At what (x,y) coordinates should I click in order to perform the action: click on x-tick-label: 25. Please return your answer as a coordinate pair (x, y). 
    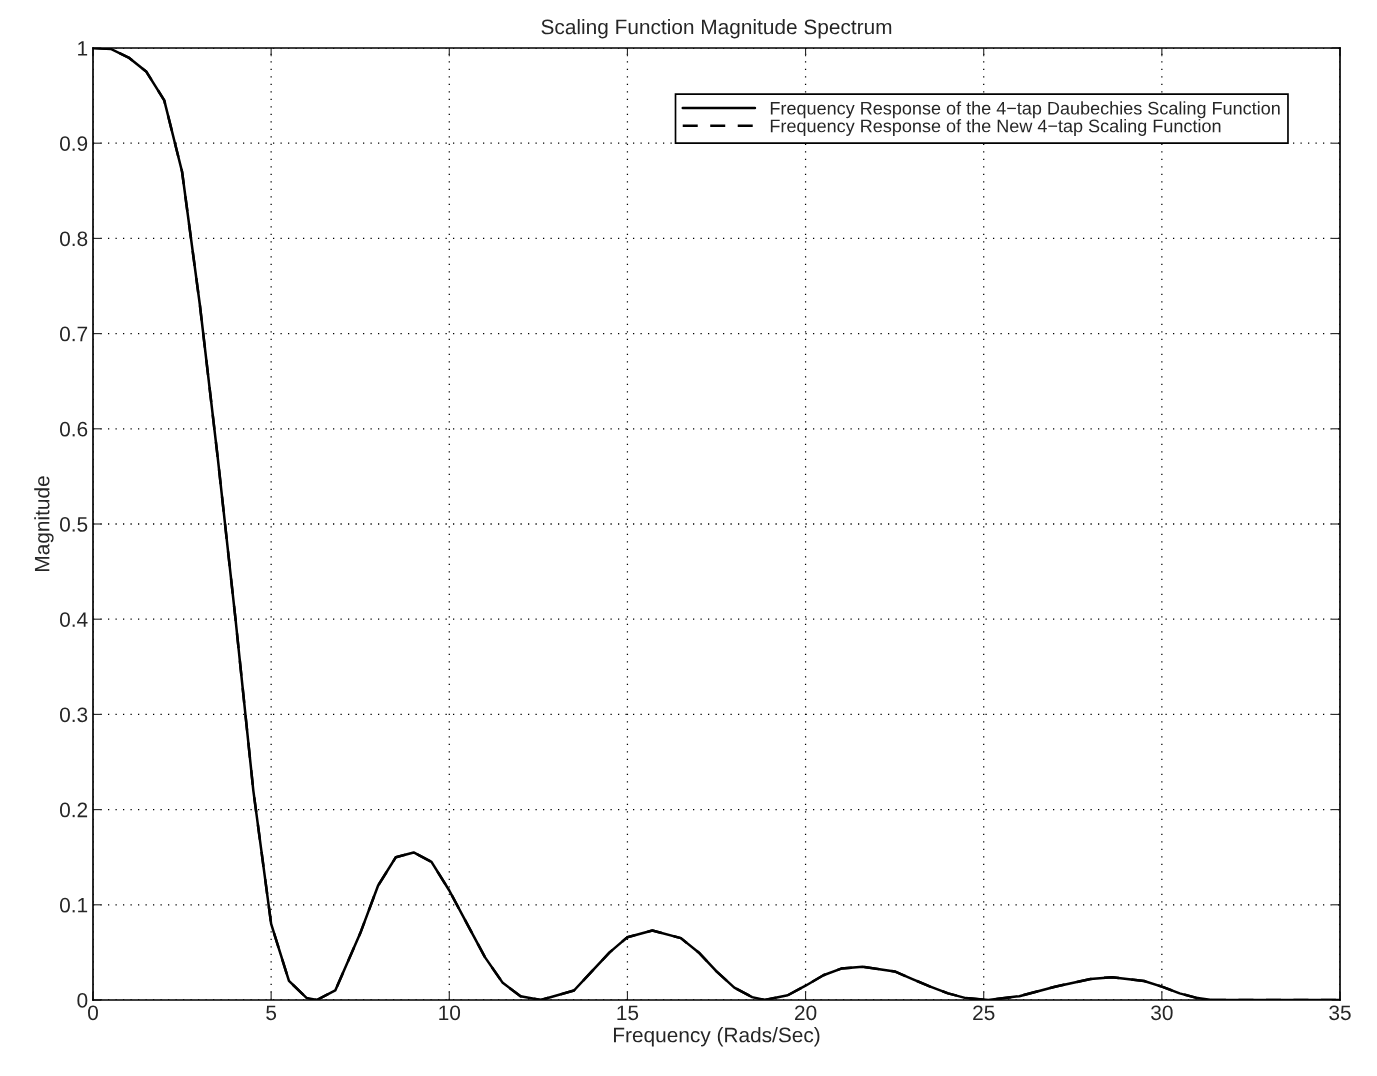
    Looking at the image, I should click on (984, 1013).